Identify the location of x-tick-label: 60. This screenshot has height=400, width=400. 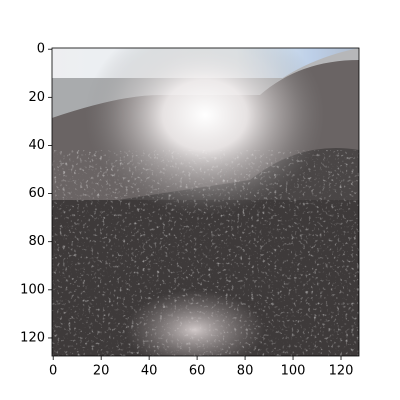
(197, 371).